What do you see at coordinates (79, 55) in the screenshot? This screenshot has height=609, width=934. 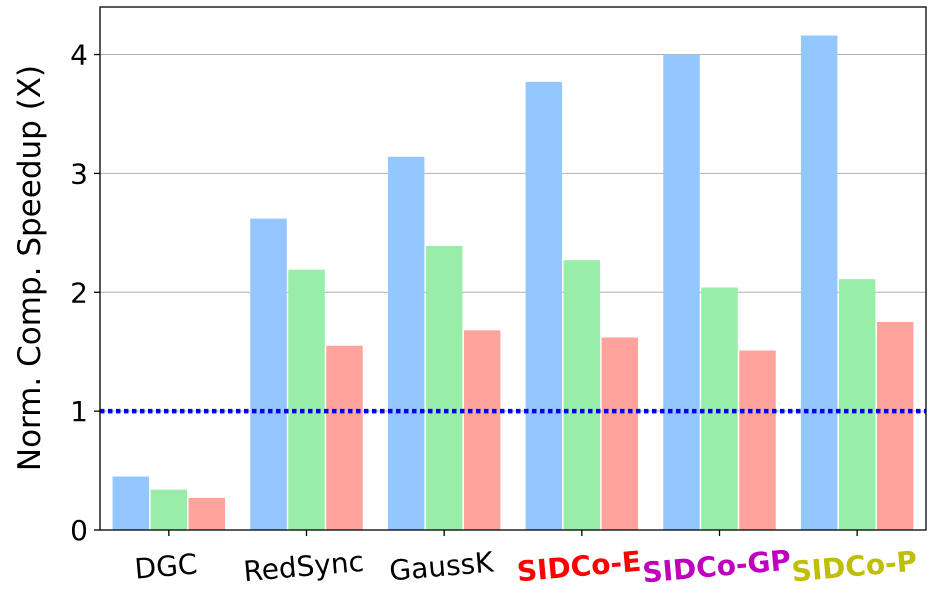 I see `y-tick-label: 4` at bounding box center [79, 55].